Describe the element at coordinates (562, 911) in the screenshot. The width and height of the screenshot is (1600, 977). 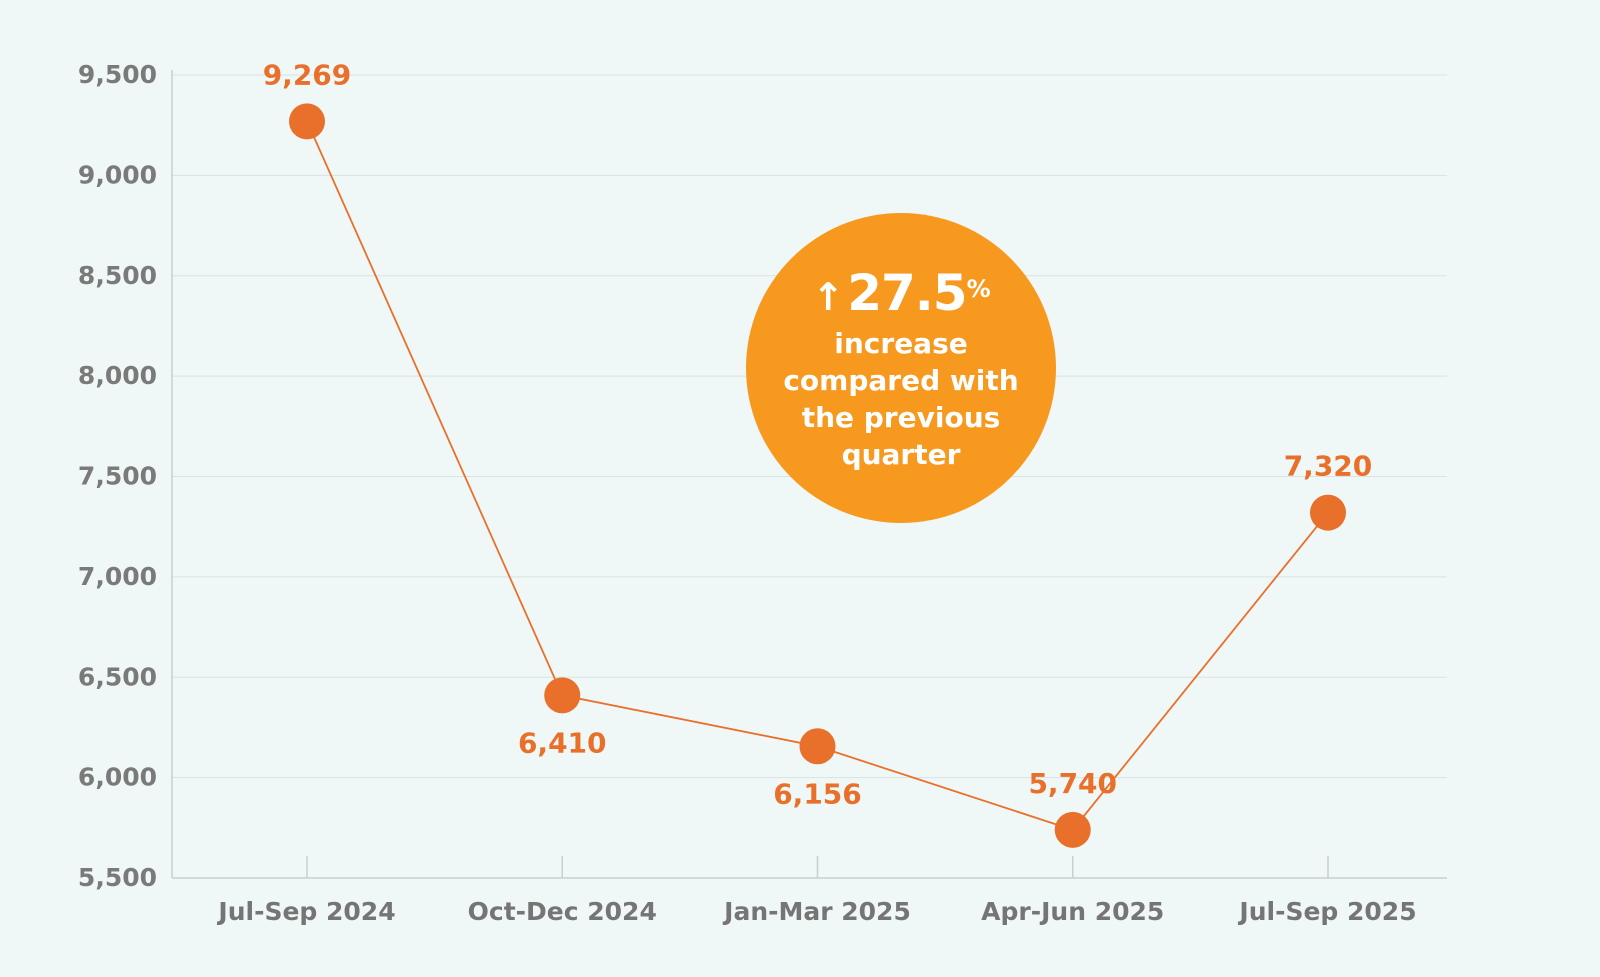
I see `x-tick-label: Oct-Dec 2024` at that location.